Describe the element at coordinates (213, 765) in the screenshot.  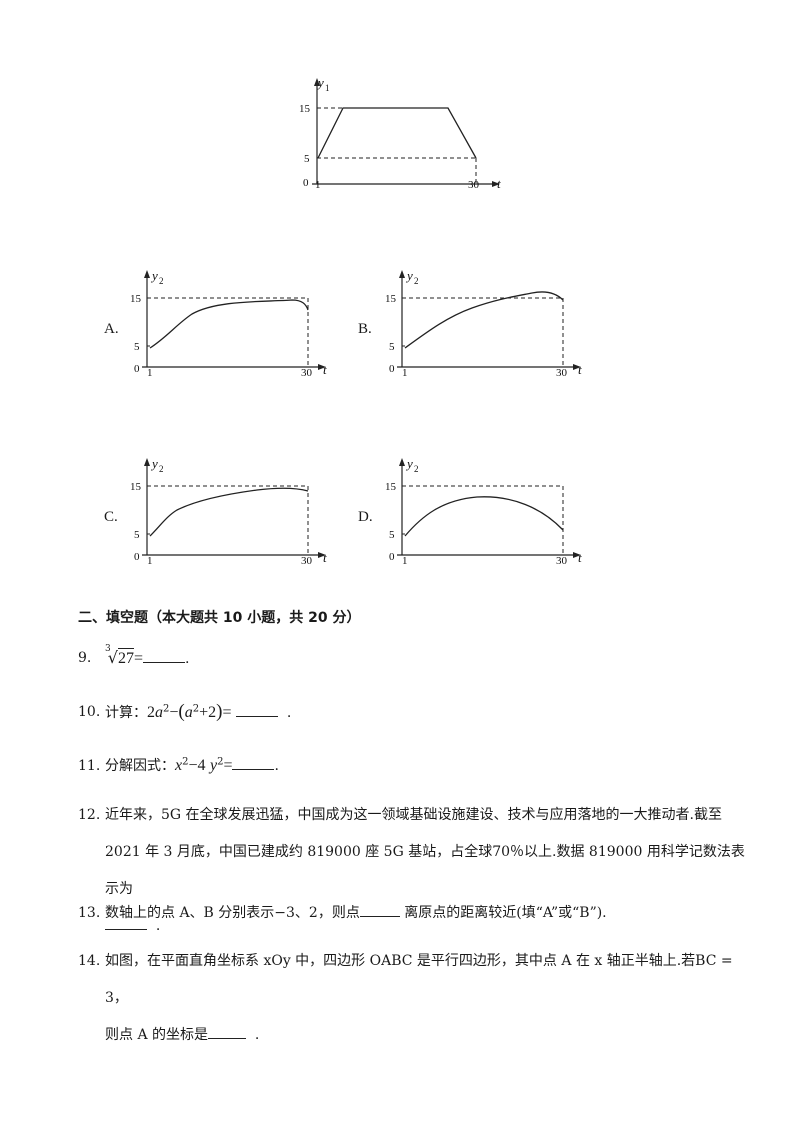
I see `var-y: y` at that location.